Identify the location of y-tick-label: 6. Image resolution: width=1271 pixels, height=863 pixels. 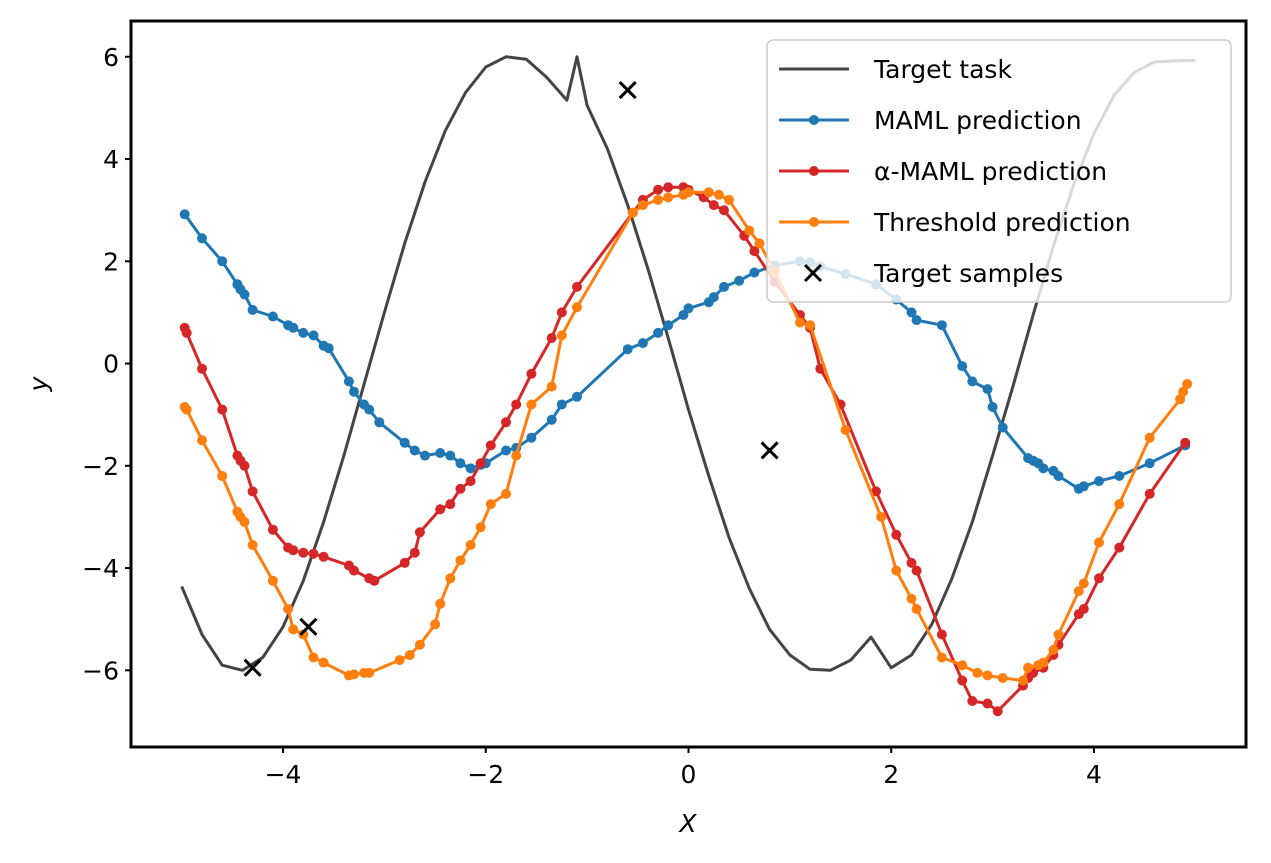
(111, 57).